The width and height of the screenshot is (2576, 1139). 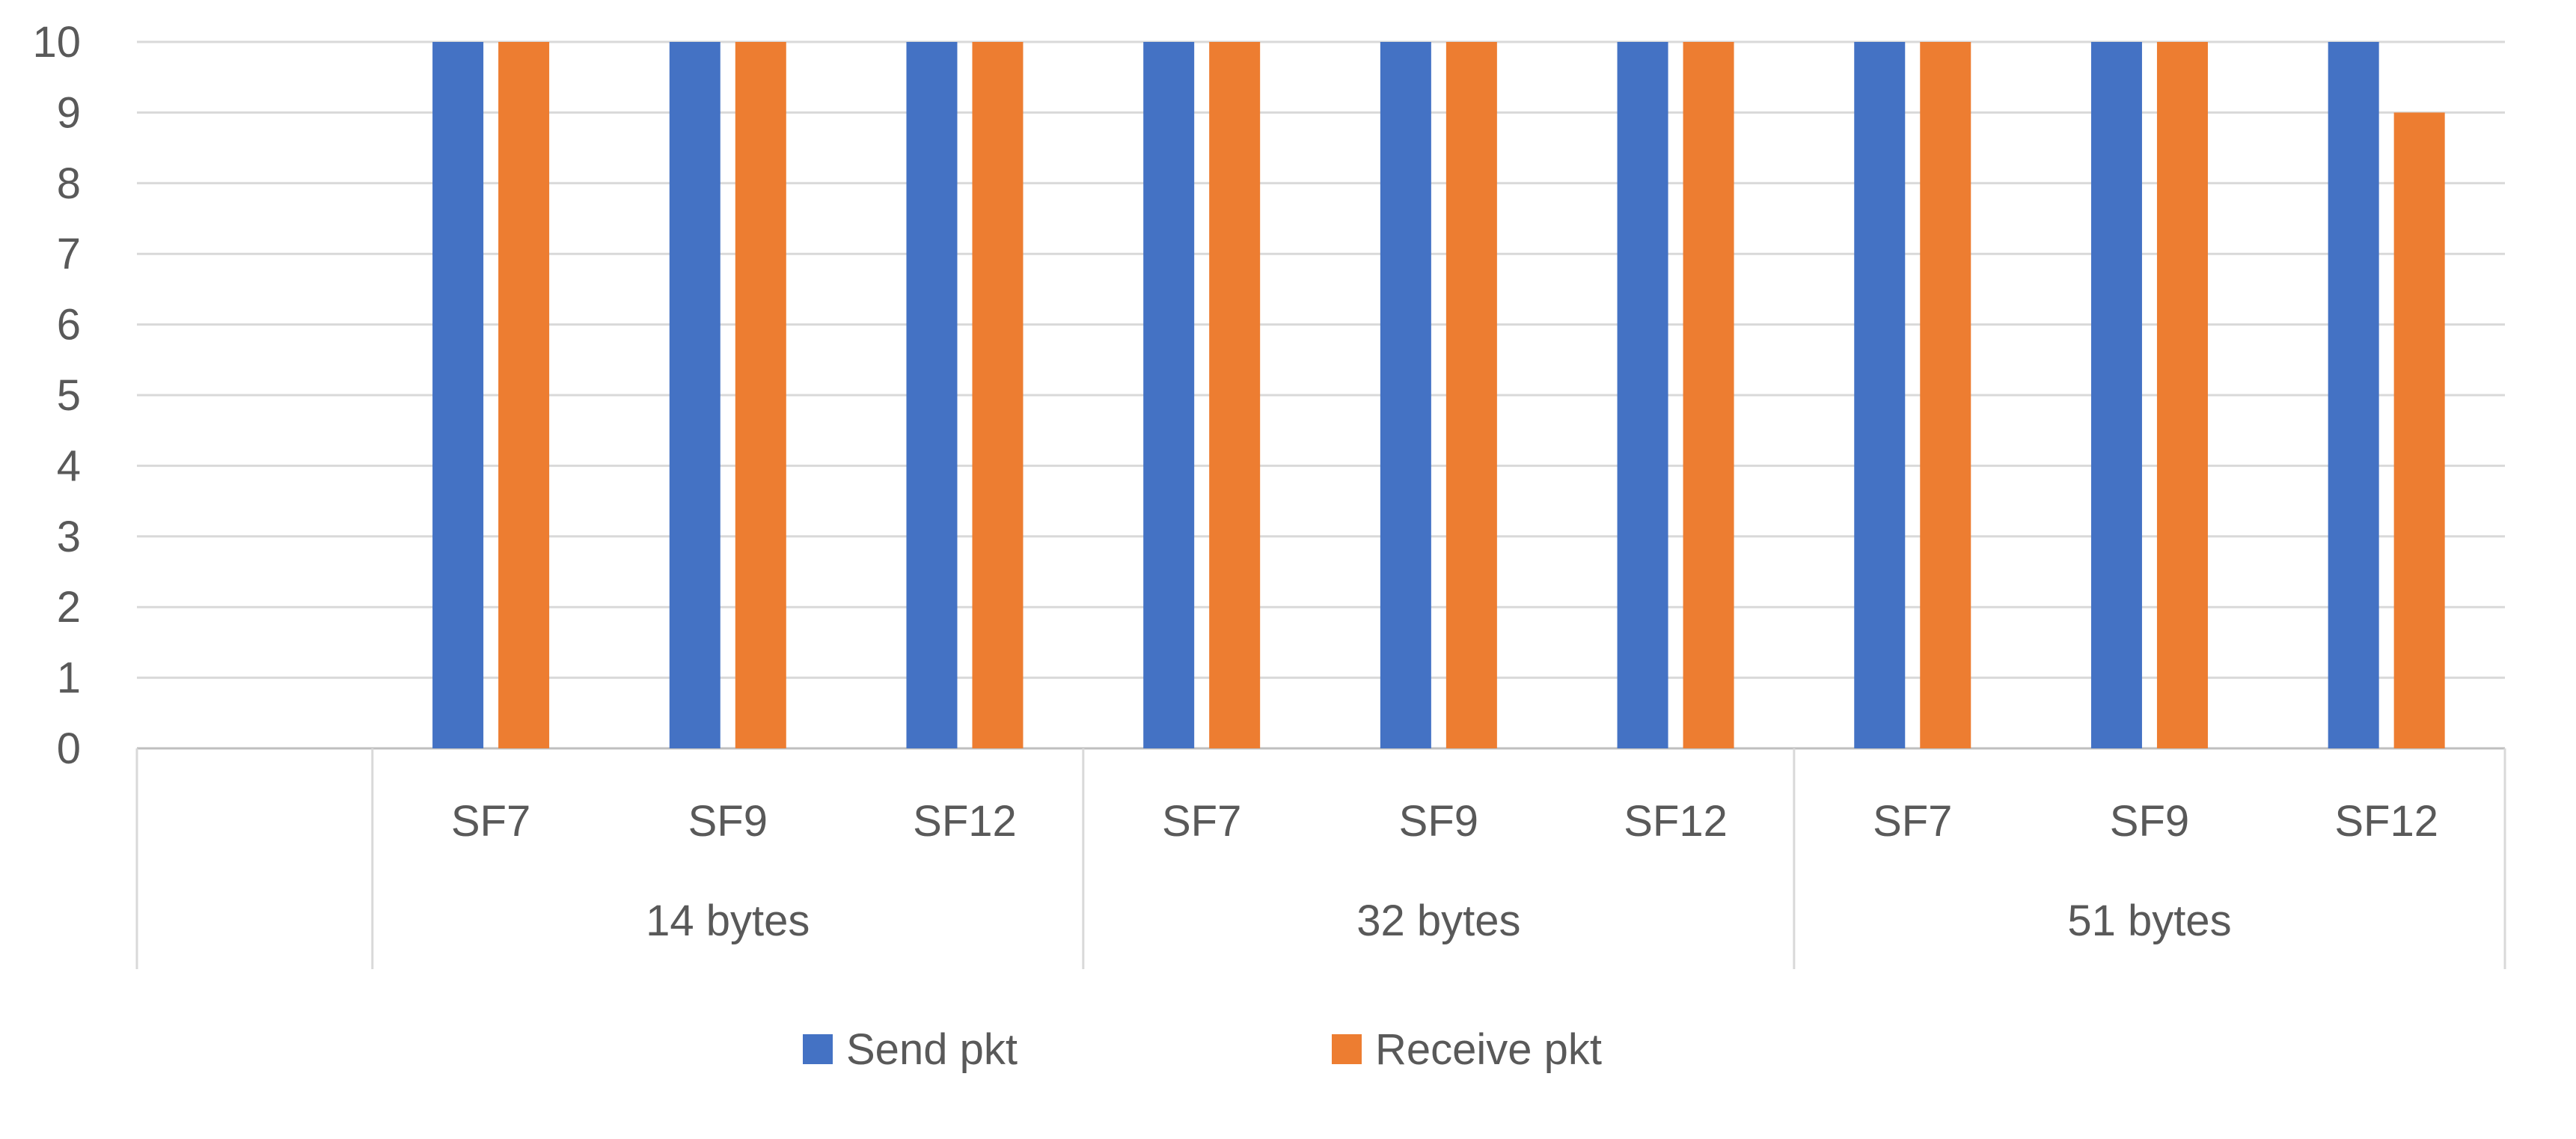 What do you see at coordinates (69, 112) in the screenshot?
I see `y-tick-label: 9` at bounding box center [69, 112].